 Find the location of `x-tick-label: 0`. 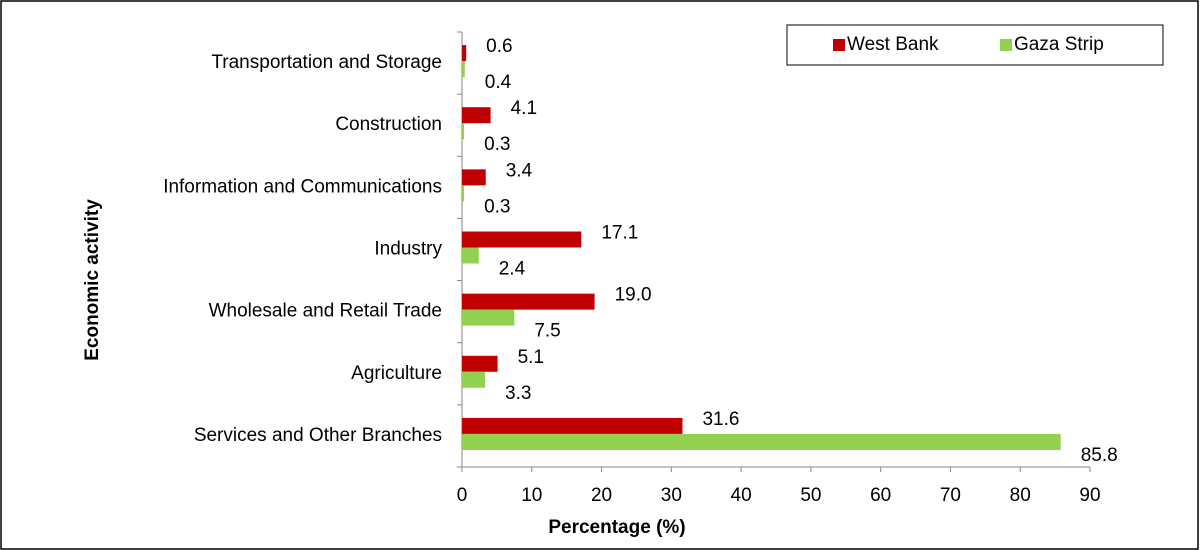

x-tick-label: 0 is located at coordinates (462, 495).